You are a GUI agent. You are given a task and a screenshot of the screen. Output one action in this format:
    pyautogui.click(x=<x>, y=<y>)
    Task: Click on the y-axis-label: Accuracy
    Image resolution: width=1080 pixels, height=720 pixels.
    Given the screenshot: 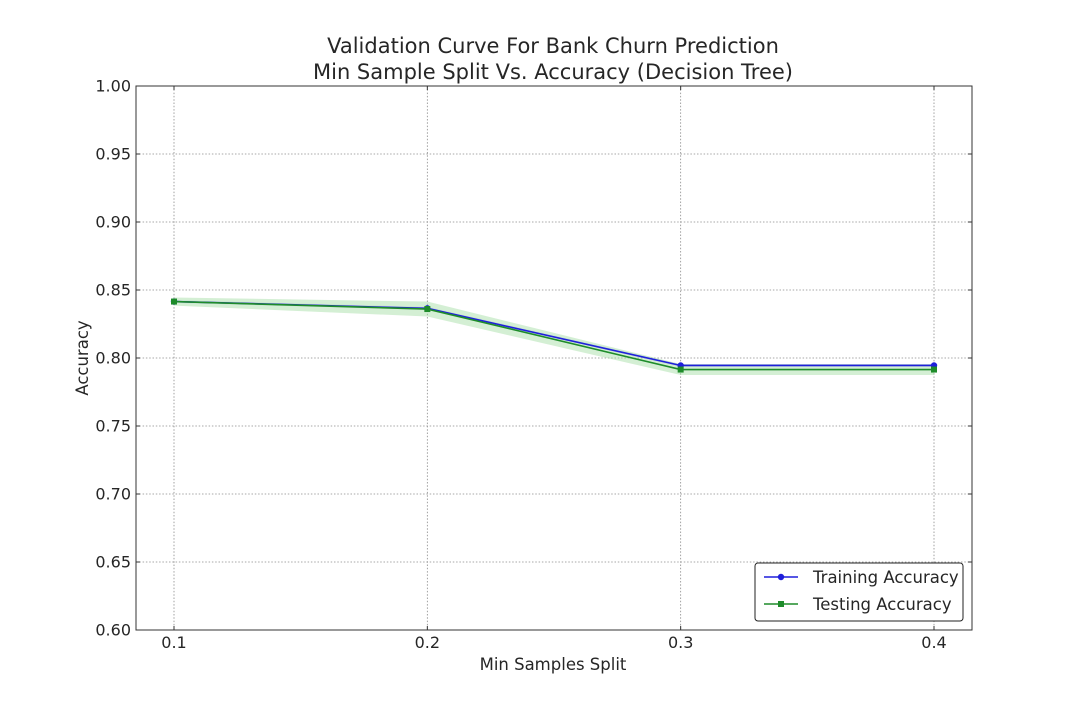 What is the action you would take?
    pyautogui.click(x=82, y=358)
    